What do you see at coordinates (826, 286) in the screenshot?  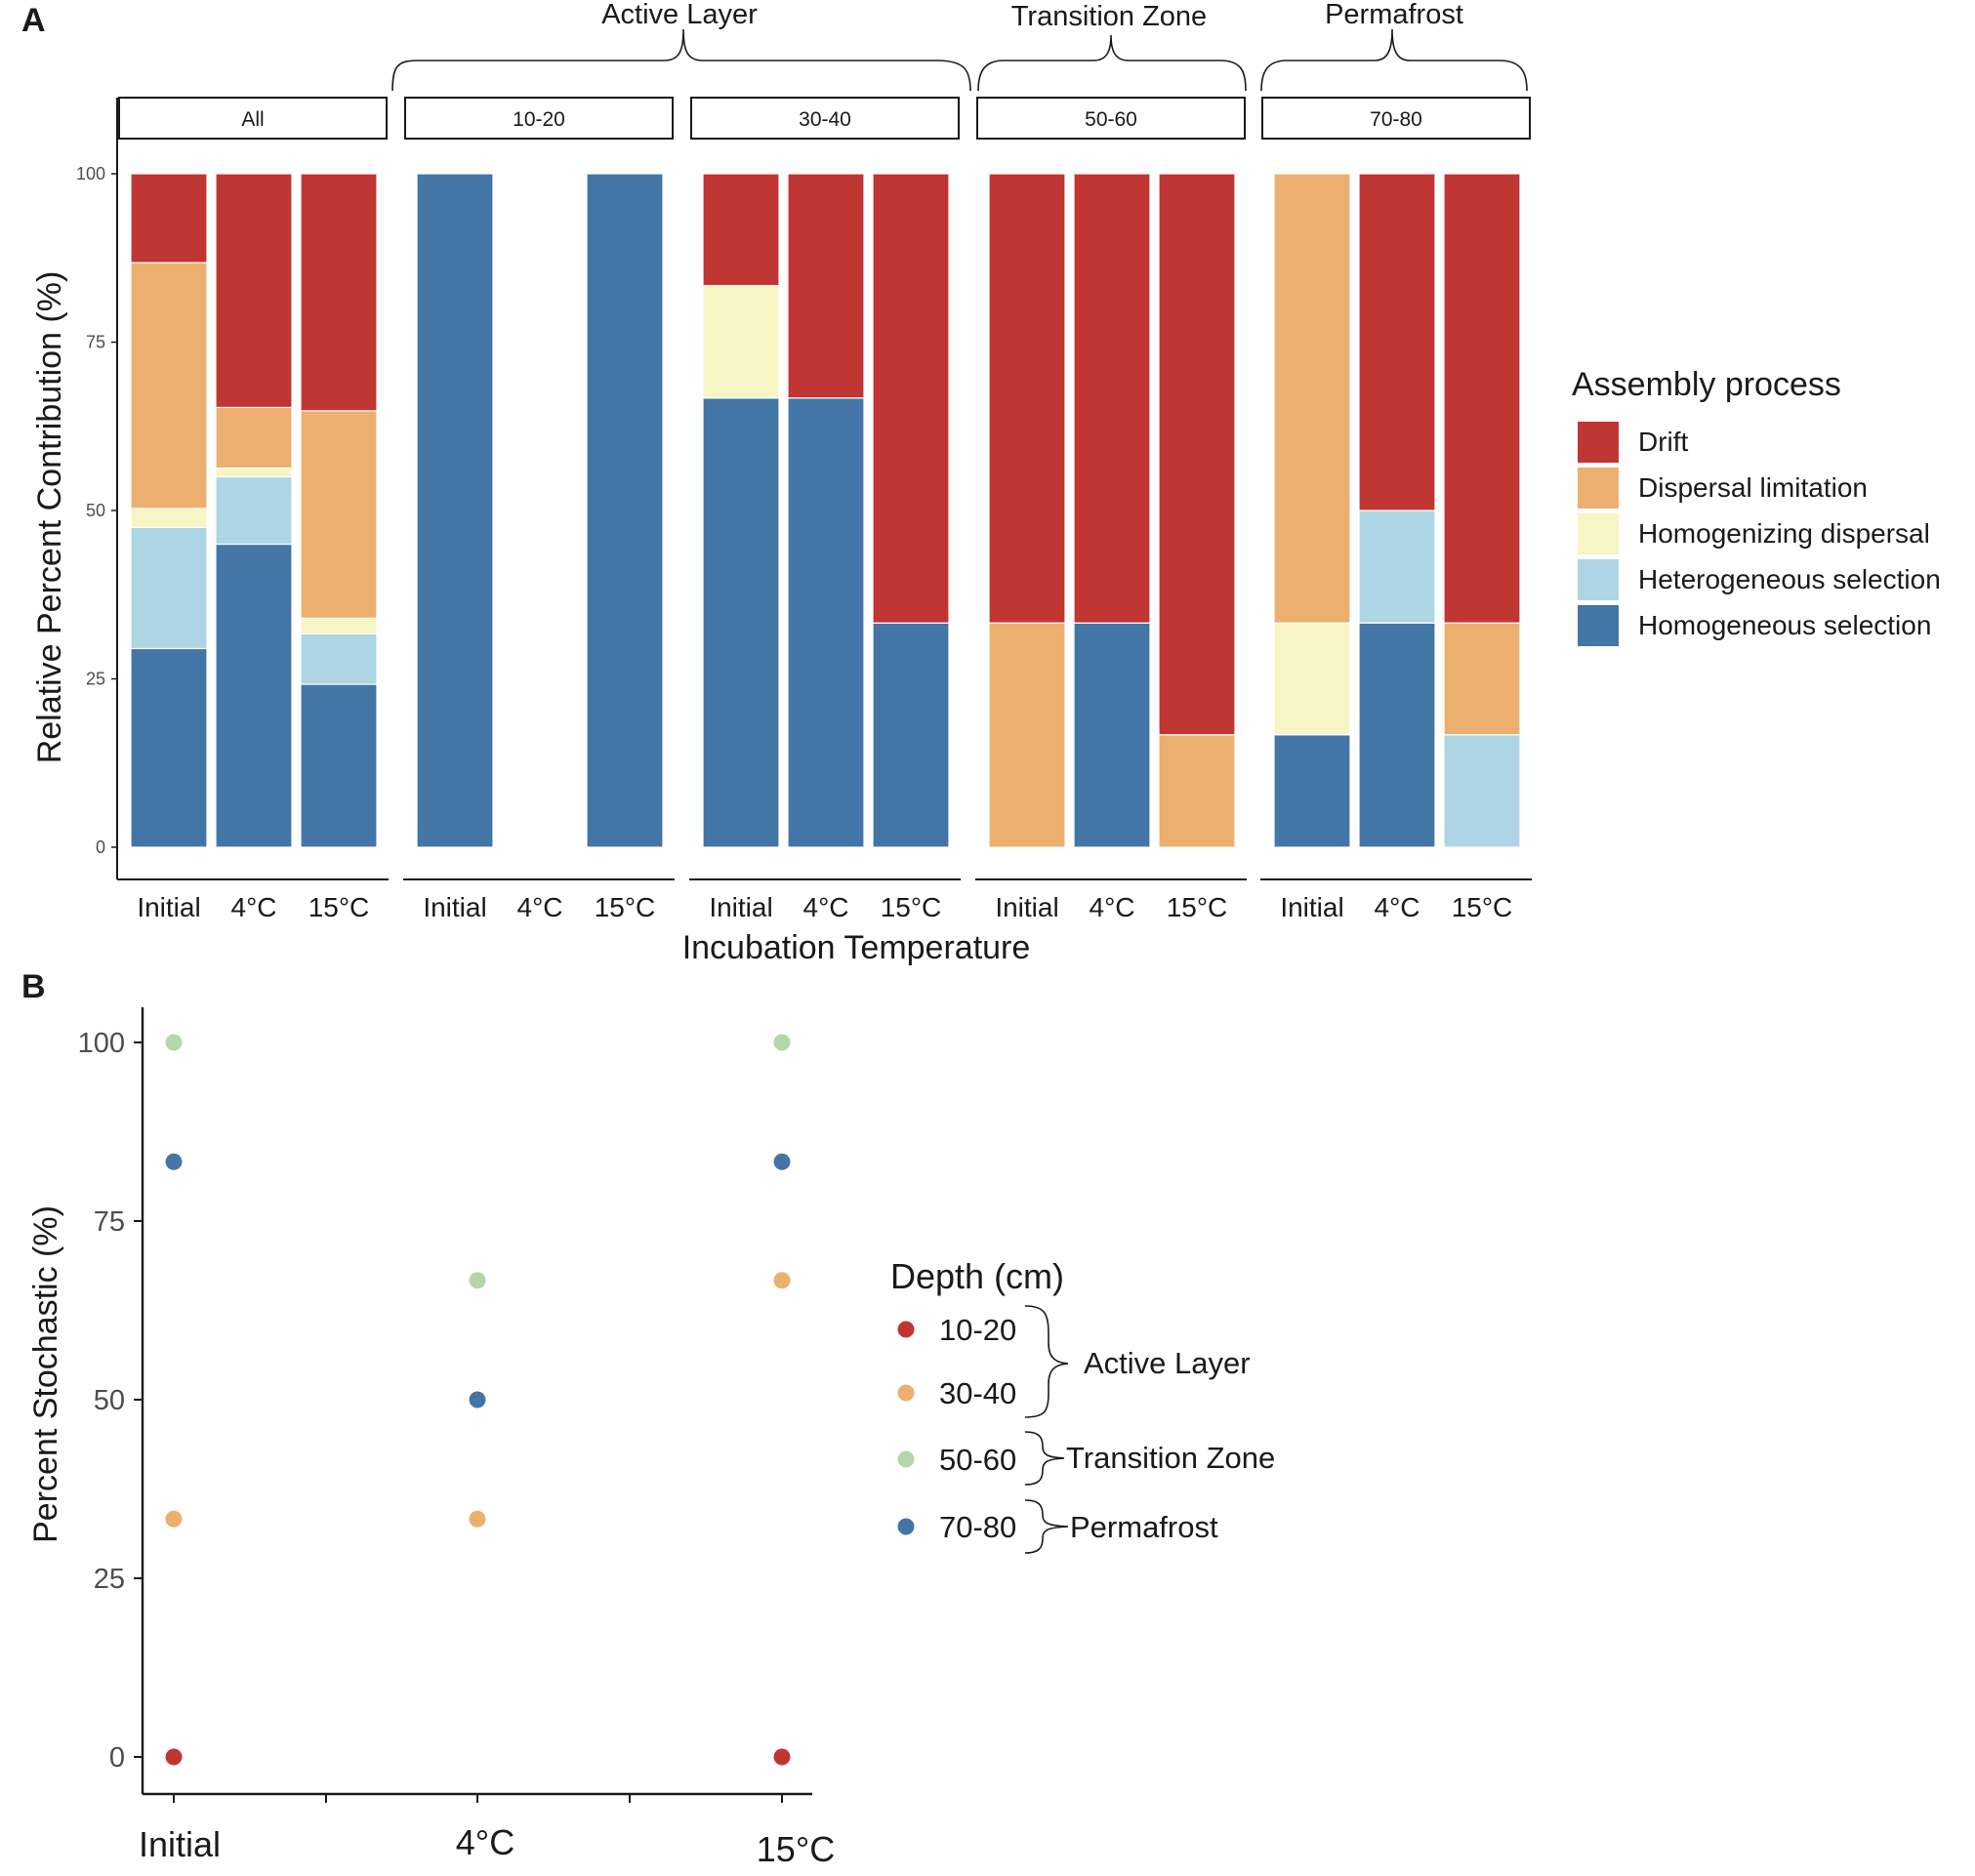 I see `bar-segment-30-40-4c-drift` at bounding box center [826, 286].